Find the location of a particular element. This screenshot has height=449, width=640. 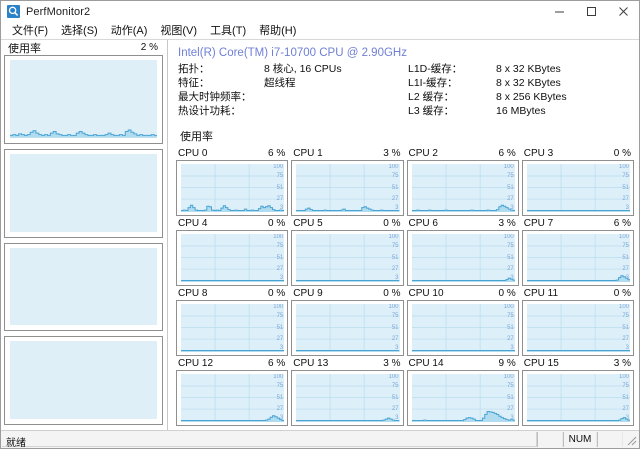

overall-usage-graph-box is located at coordinates (83, 99).